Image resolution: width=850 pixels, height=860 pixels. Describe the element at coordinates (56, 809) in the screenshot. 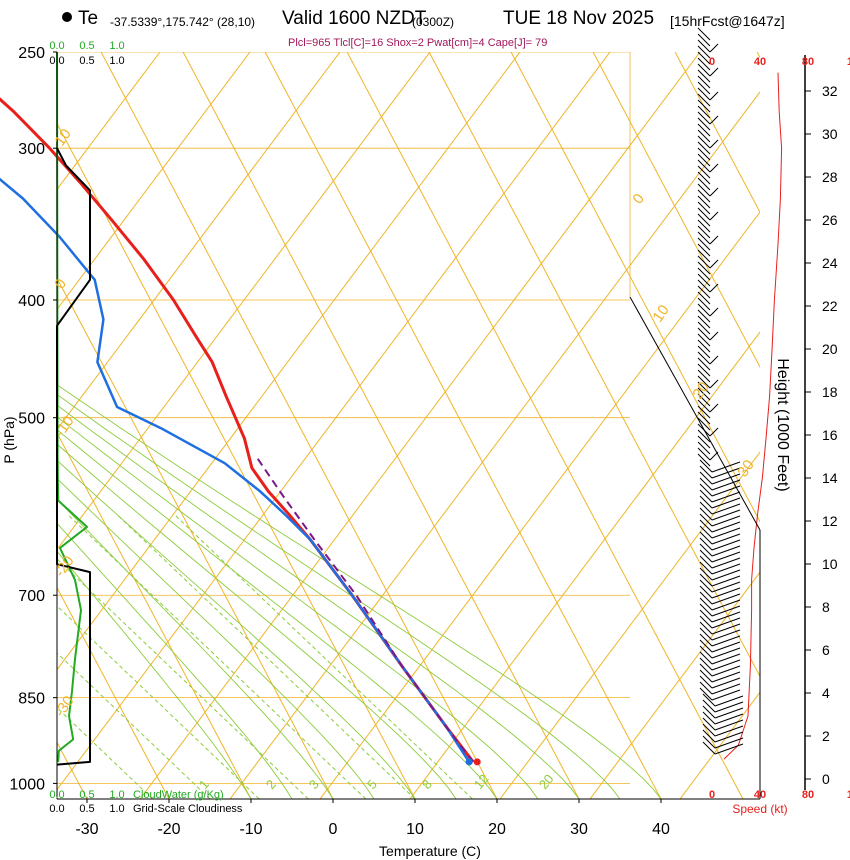

I see `cloudiness-scale-bottom: 0.0` at that location.